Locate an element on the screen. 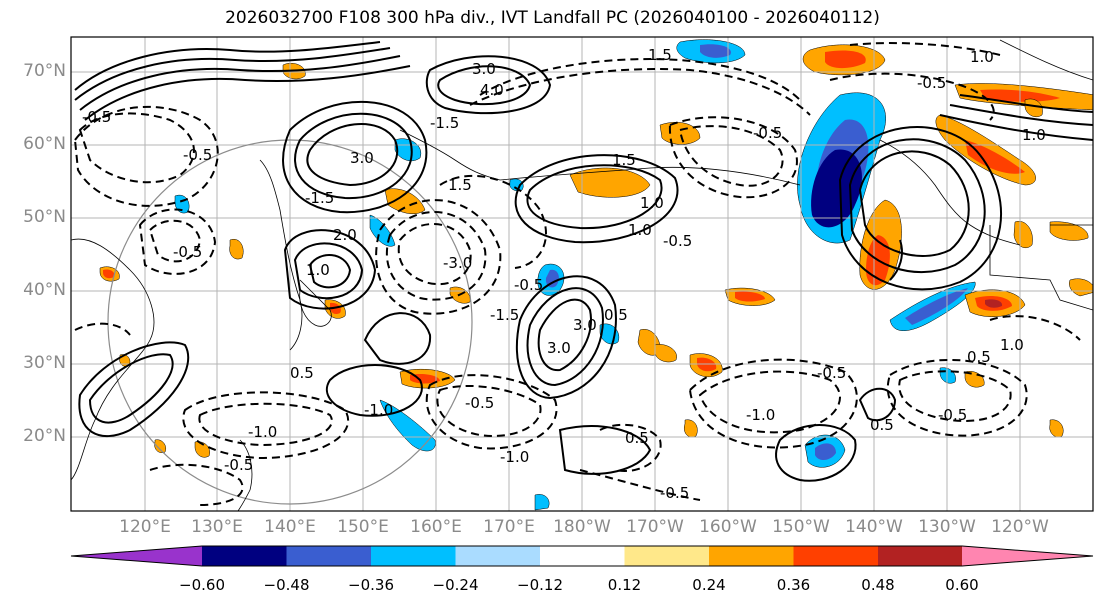 This screenshot has height=604, width=1105. lon-label-180w: 180°W is located at coordinates (582, 527).